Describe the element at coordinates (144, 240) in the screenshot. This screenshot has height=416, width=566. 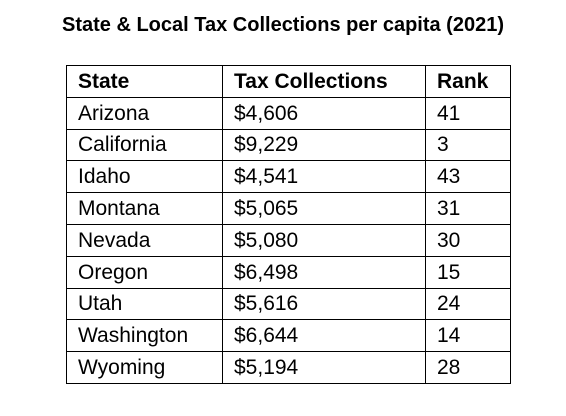
I see `table-cell: Nevada` at that location.